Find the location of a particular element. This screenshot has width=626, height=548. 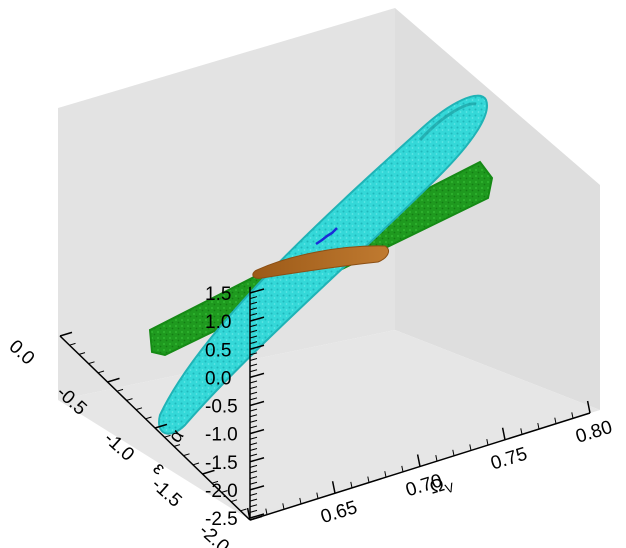

z-tick-label: 1.0 is located at coordinates (218, 322).